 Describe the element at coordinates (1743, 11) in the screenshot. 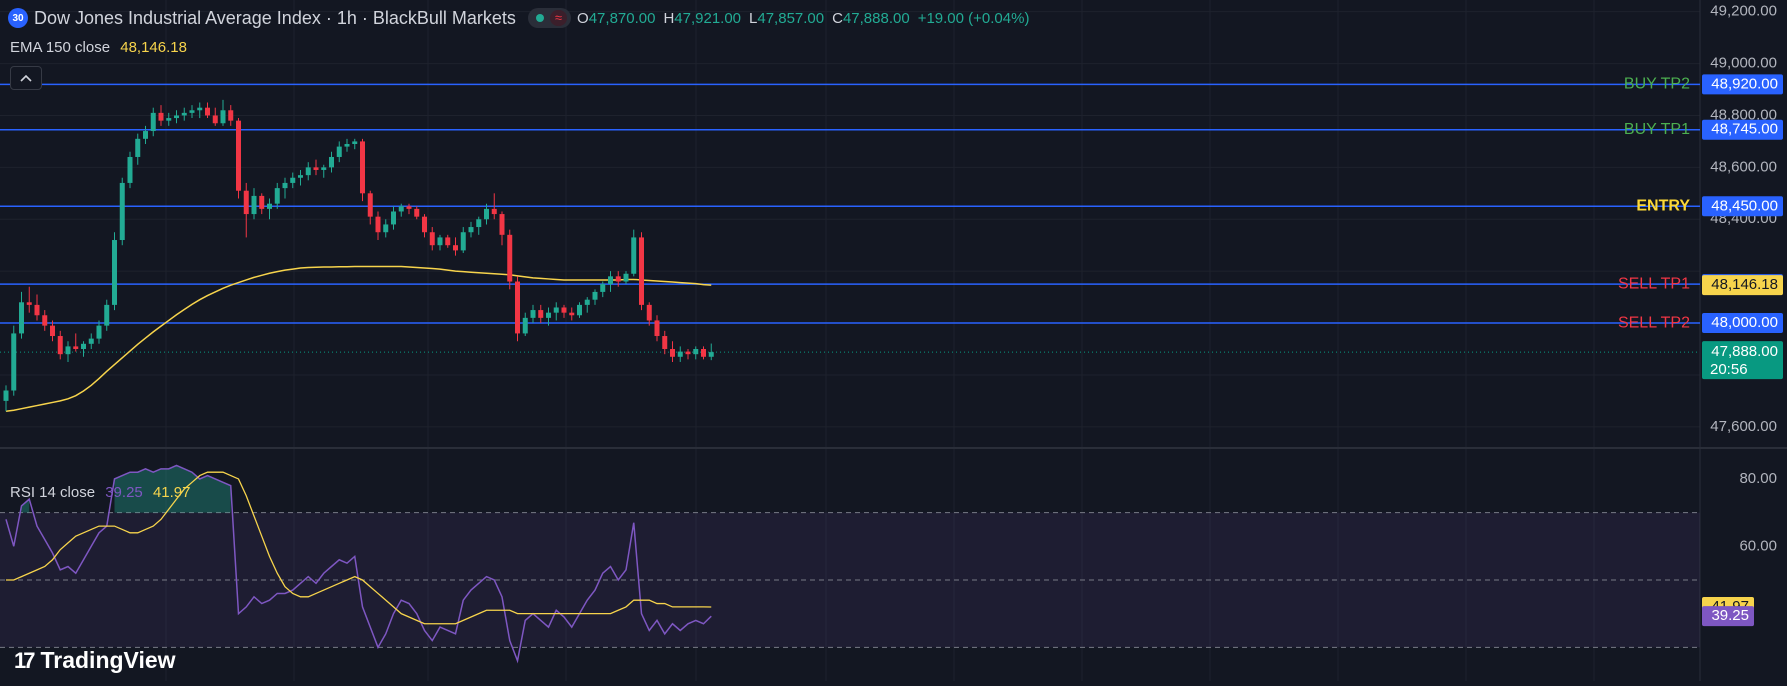

I see `y-tick-label: 49,200.00` at that location.